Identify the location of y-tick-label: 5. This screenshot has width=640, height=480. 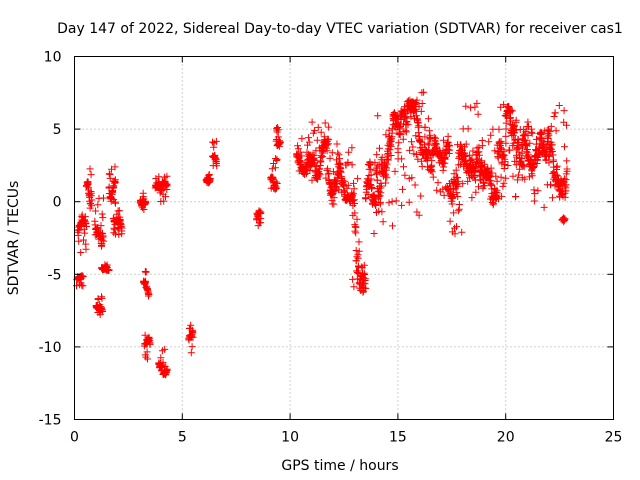
(57, 130).